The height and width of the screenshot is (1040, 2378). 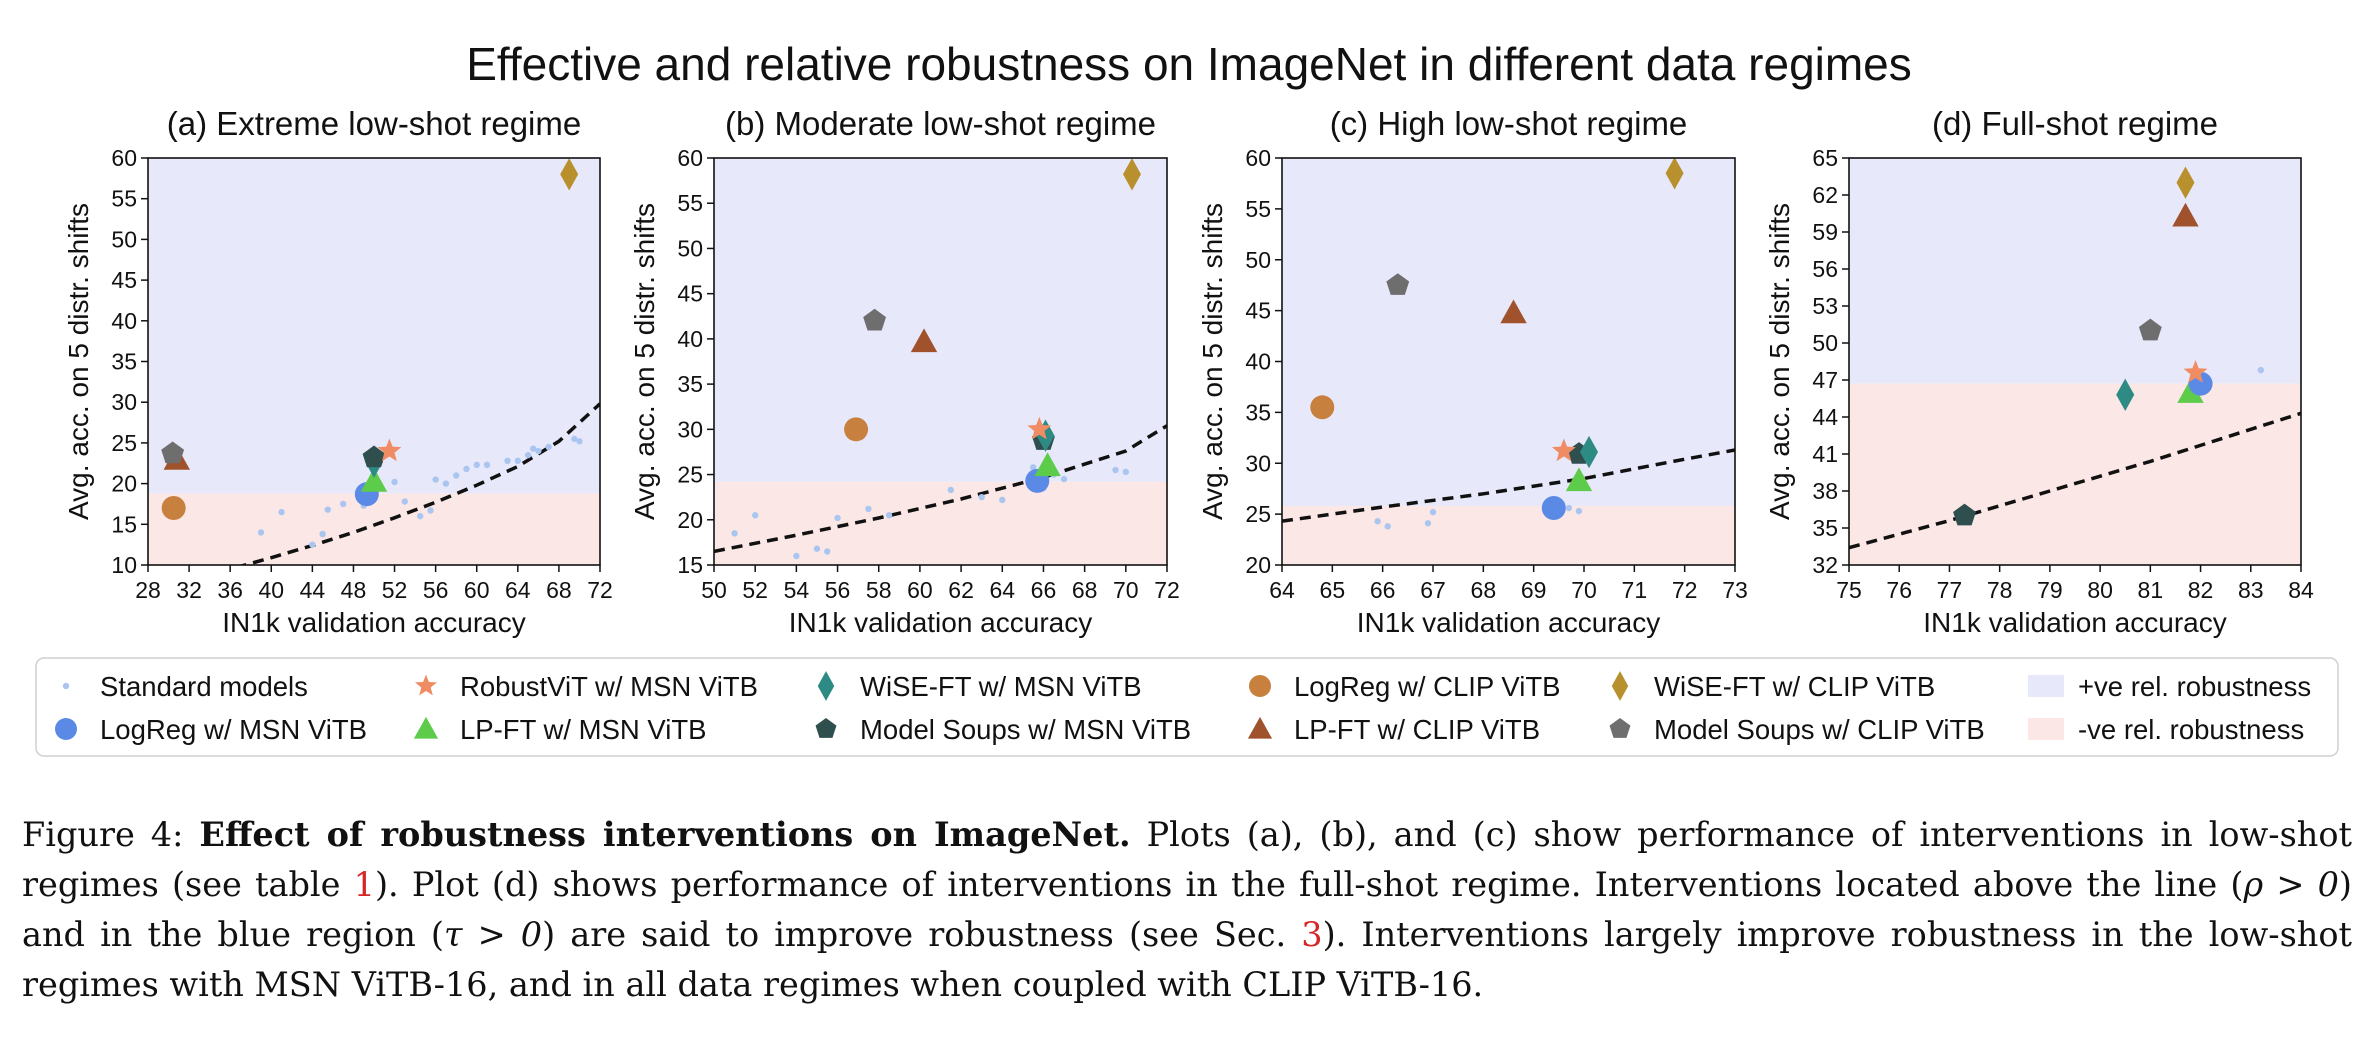 I want to click on panel-title: (c) High low-shot regime, so click(x=1509, y=123).